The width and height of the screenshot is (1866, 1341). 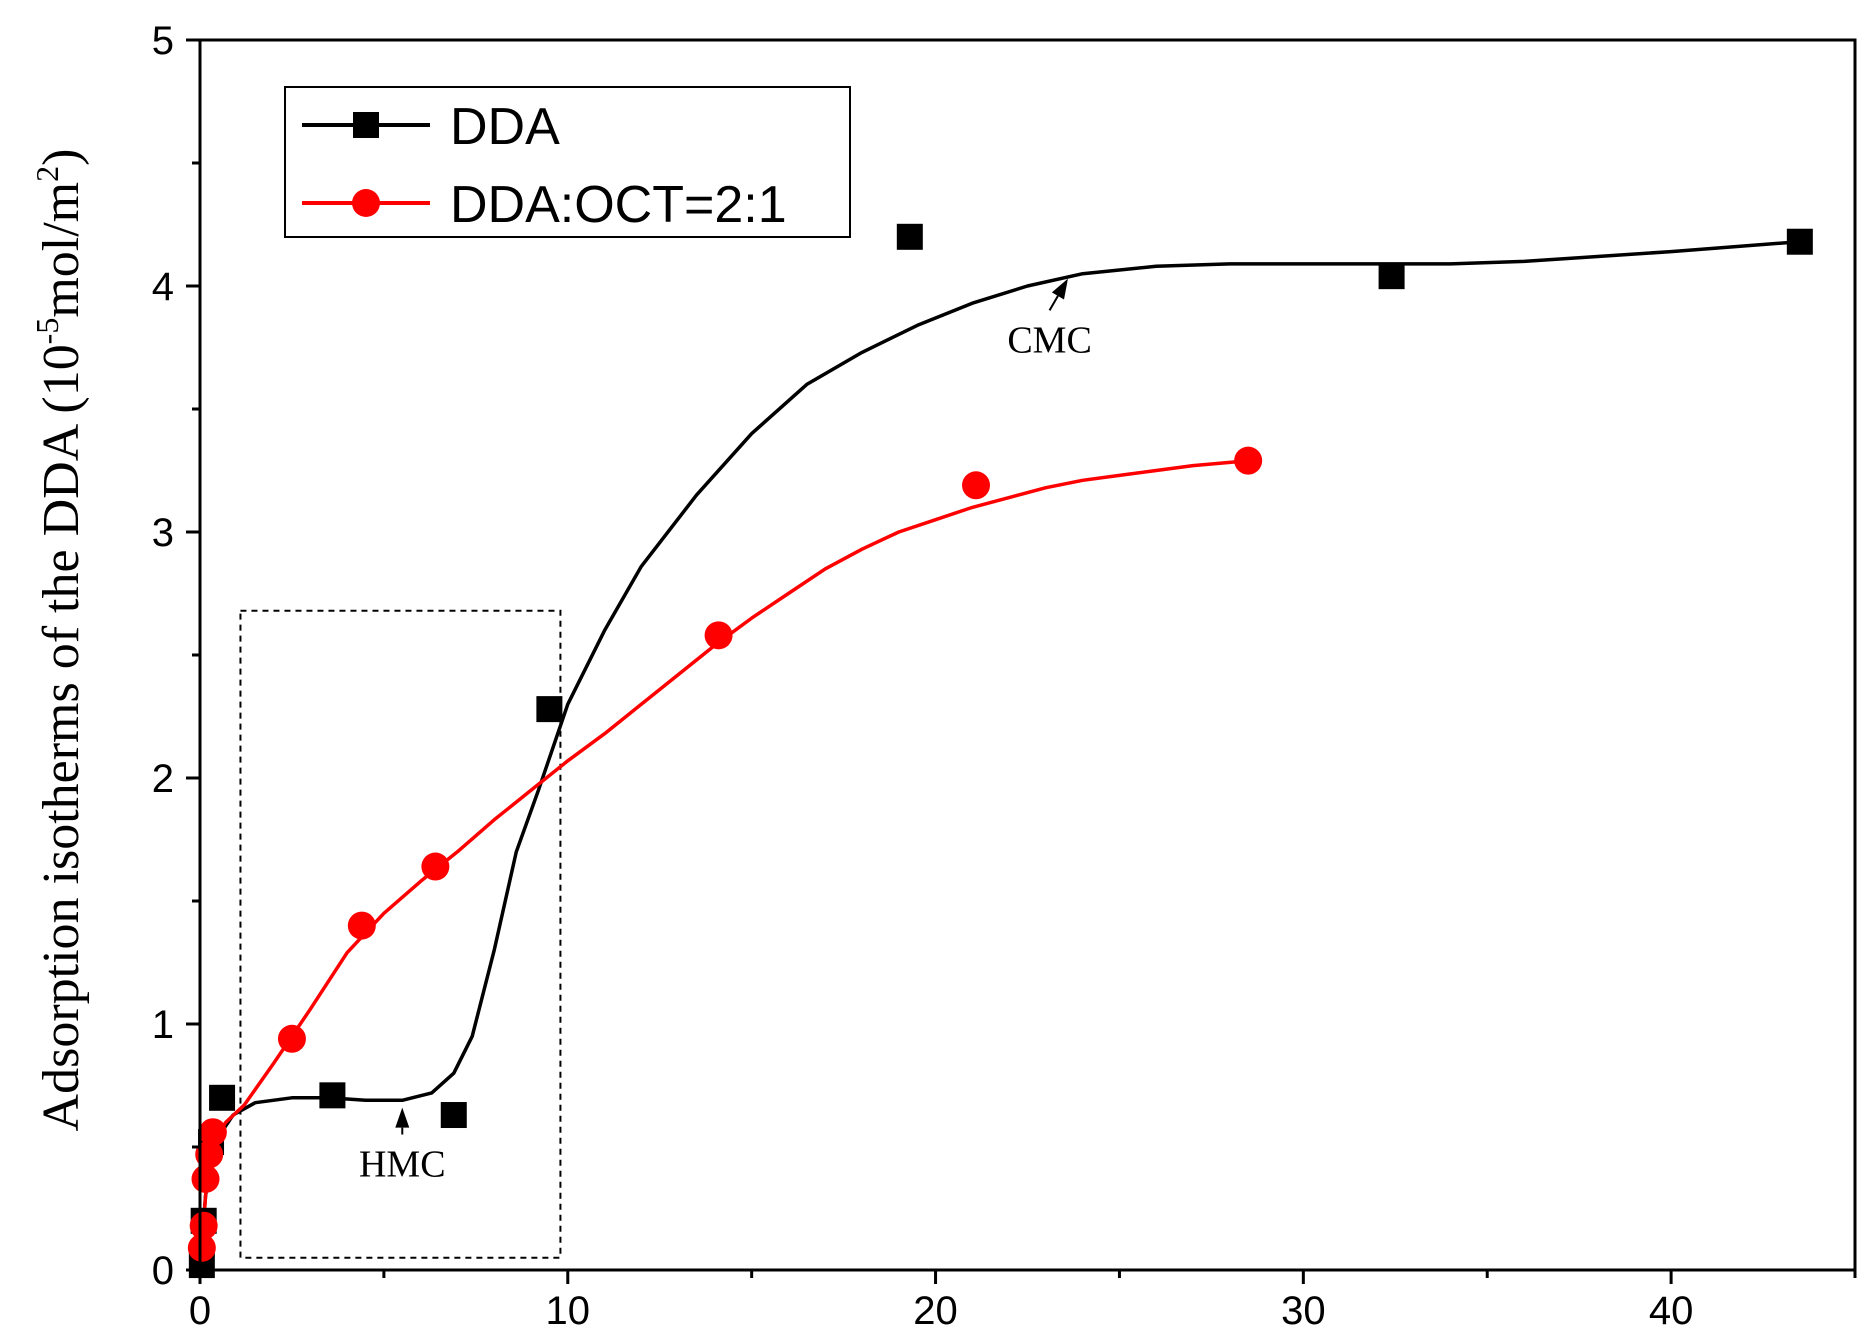 What do you see at coordinates (505, 127) in the screenshot?
I see `legend-label-dda: DDA` at bounding box center [505, 127].